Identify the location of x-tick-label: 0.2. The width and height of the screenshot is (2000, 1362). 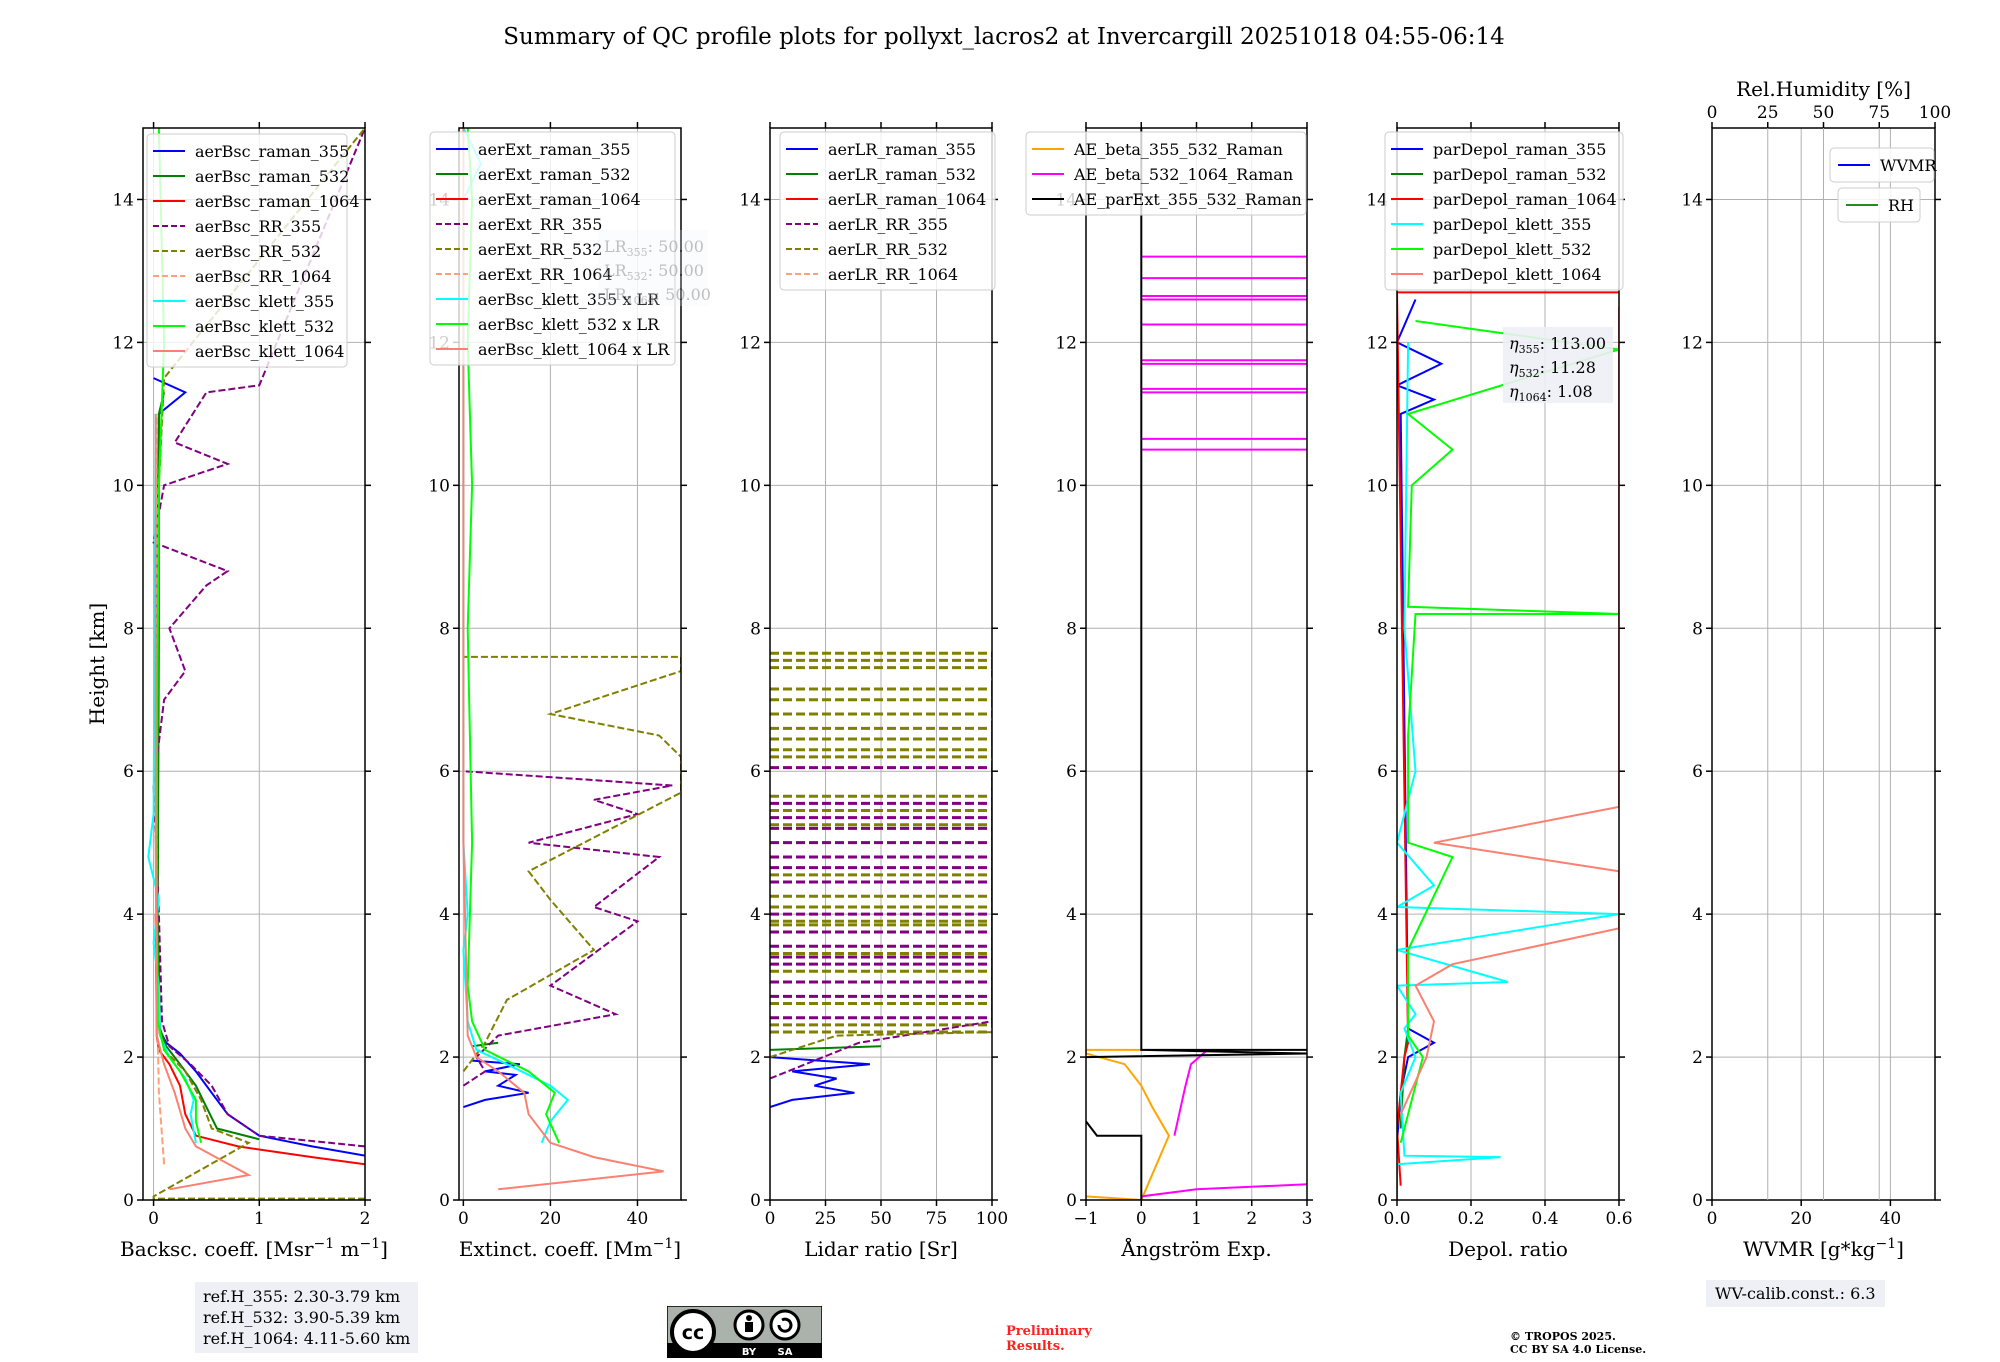
(1470, 1219).